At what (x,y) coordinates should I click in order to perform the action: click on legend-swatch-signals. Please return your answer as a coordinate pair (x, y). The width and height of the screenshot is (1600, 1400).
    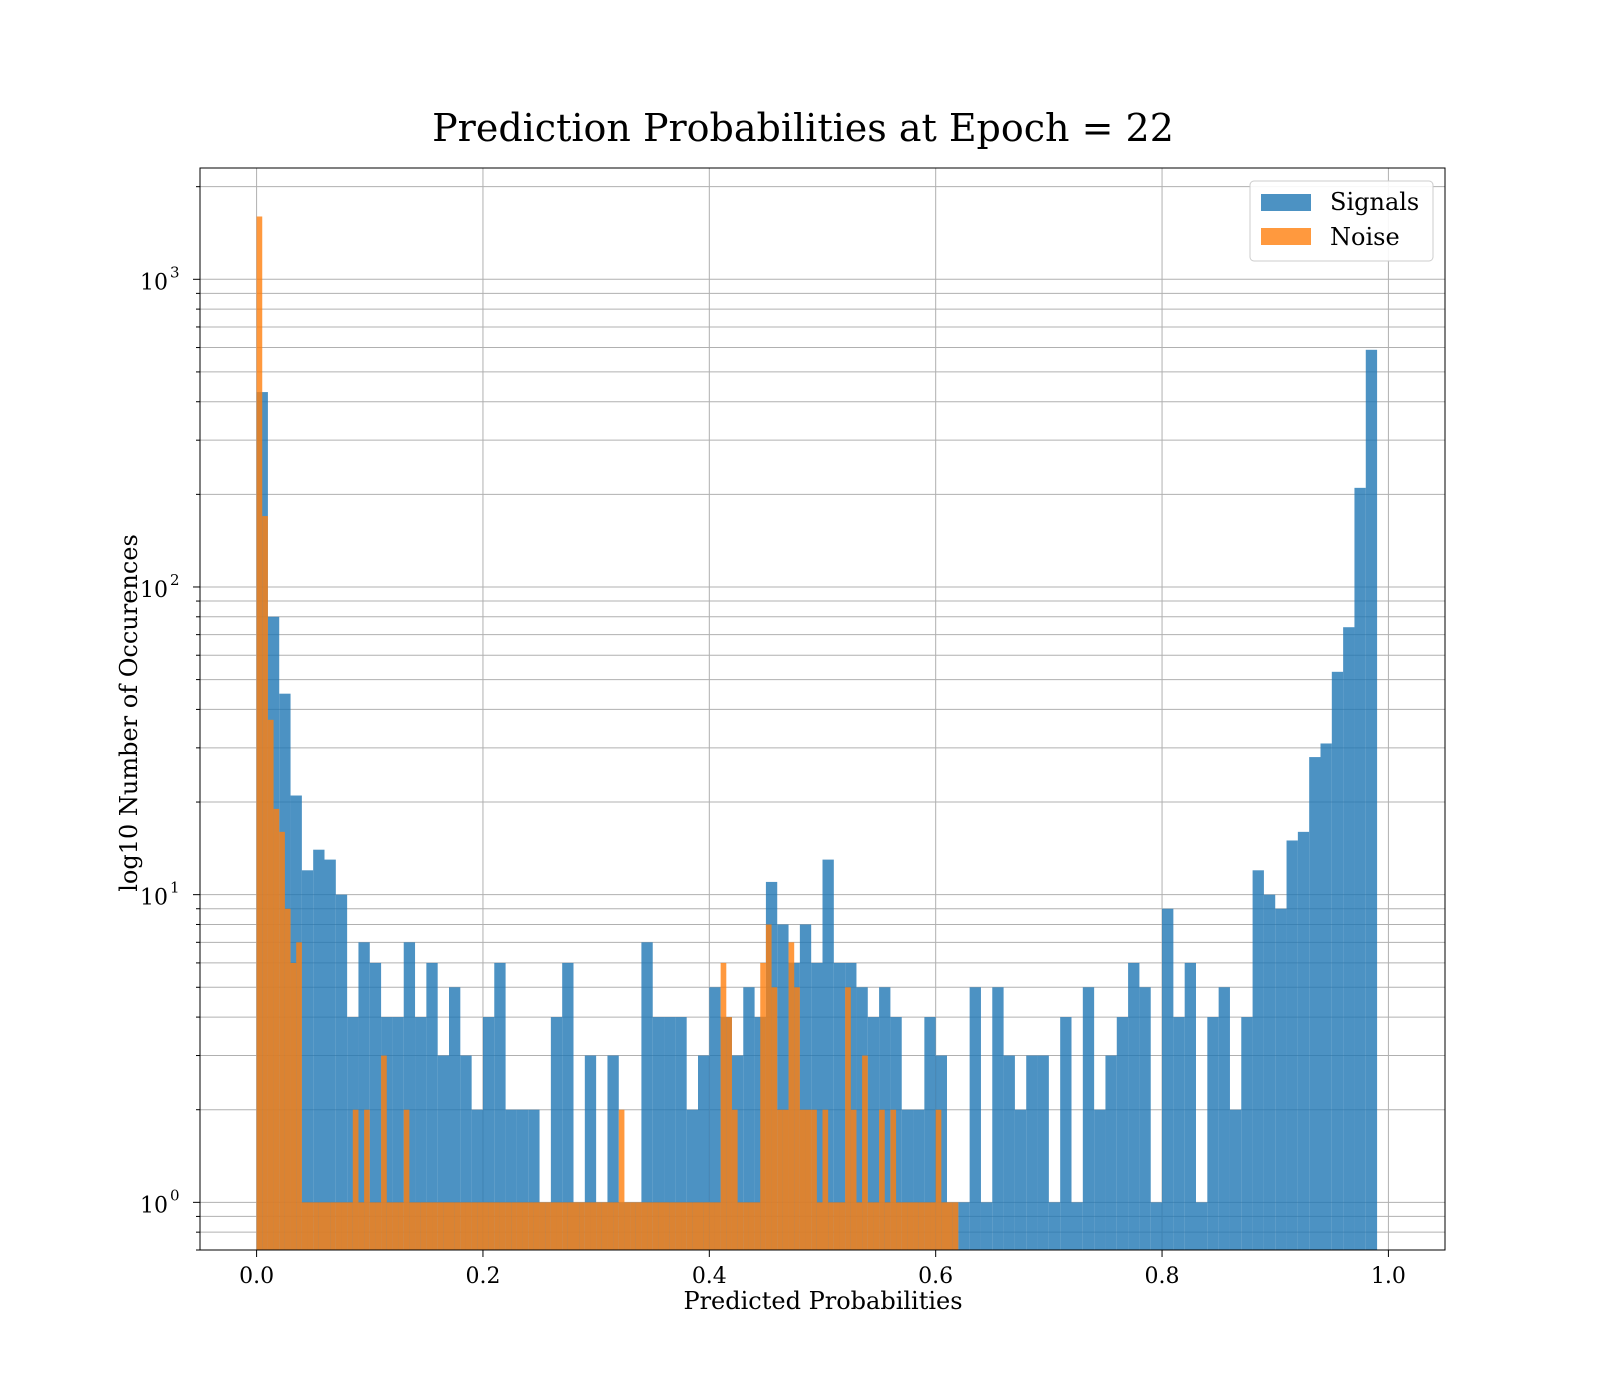
    Looking at the image, I should click on (1286, 202).